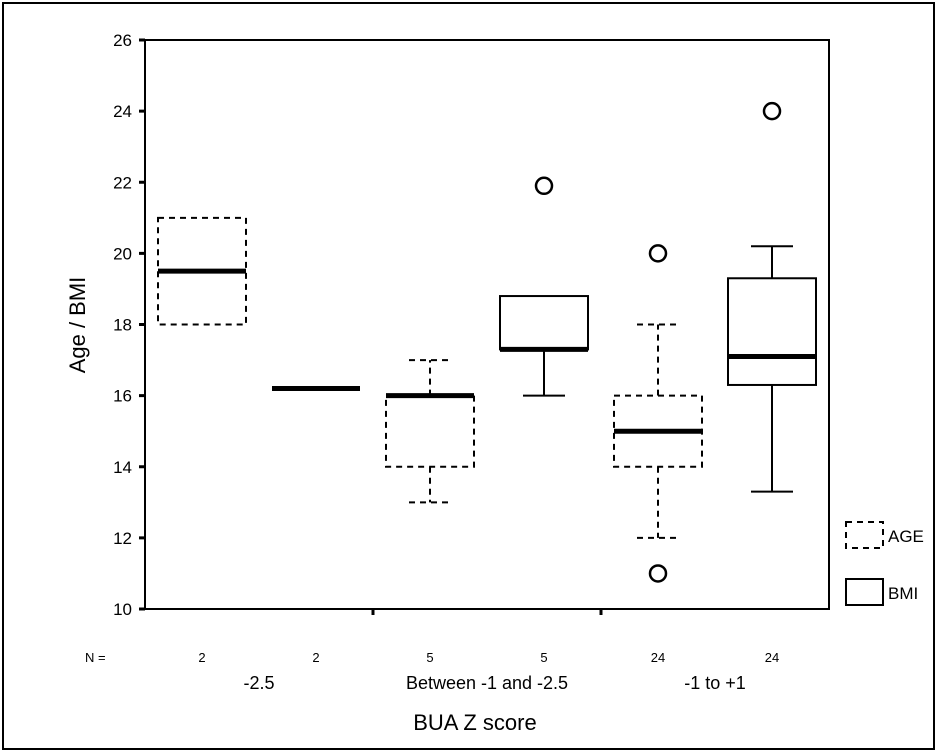 The height and width of the screenshot is (754, 939). I want to click on y-axis-label: Age / BMI, so click(77, 325).